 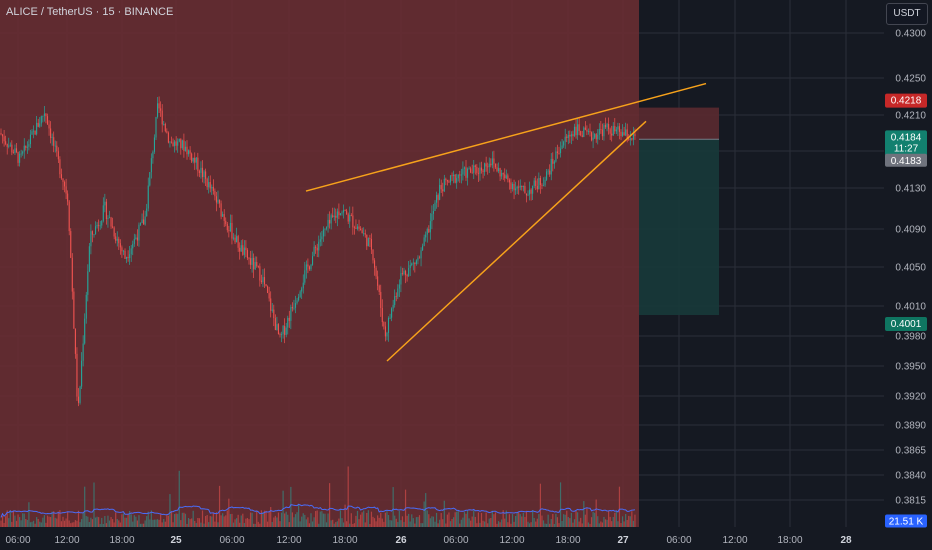 What do you see at coordinates (66, 540) in the screenshot?
I see `time-tick-label: 12:00` at bounding box center [66, 540].